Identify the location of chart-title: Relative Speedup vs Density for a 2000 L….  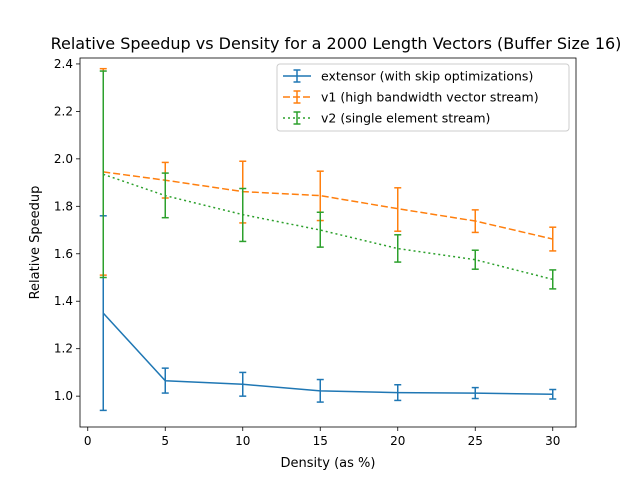
(336, 43).